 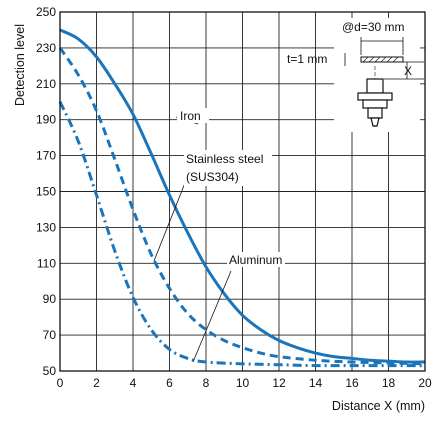 What do you see at coordinates (190, 116) in the screenshot?
I see `iron-label: Iron` at bounding box center [190, 116].